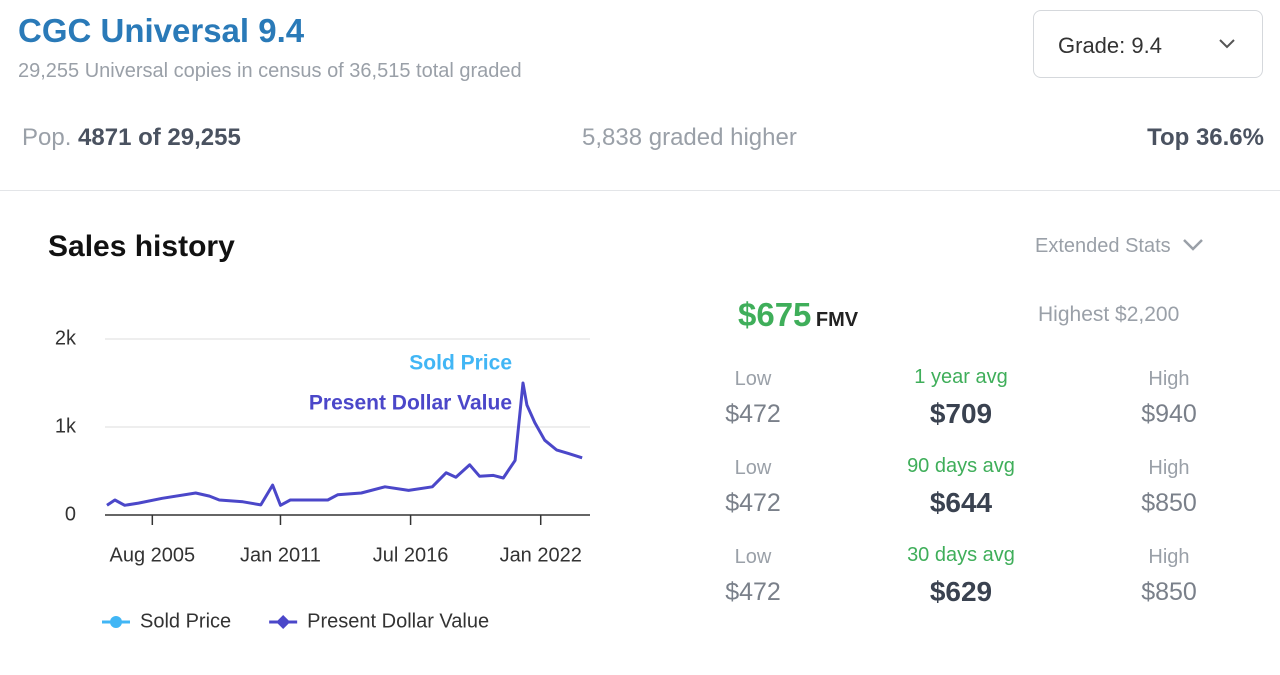  Describe the element at coordinates (1109, 314) in the screenshot. I see `highest: Highest $2,200` at that location.